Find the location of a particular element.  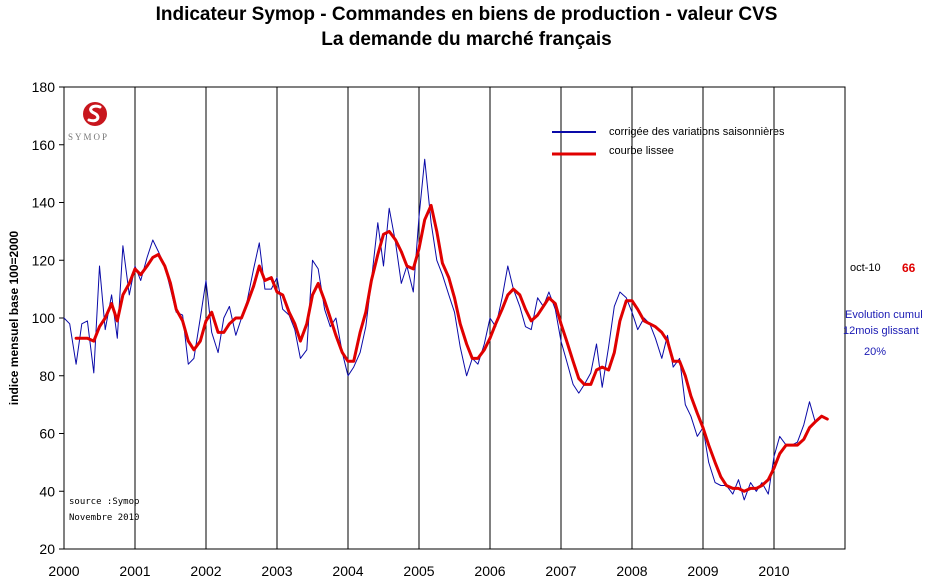

chart-subtitle: La demande du marché français is located at coordinates (466, 39).